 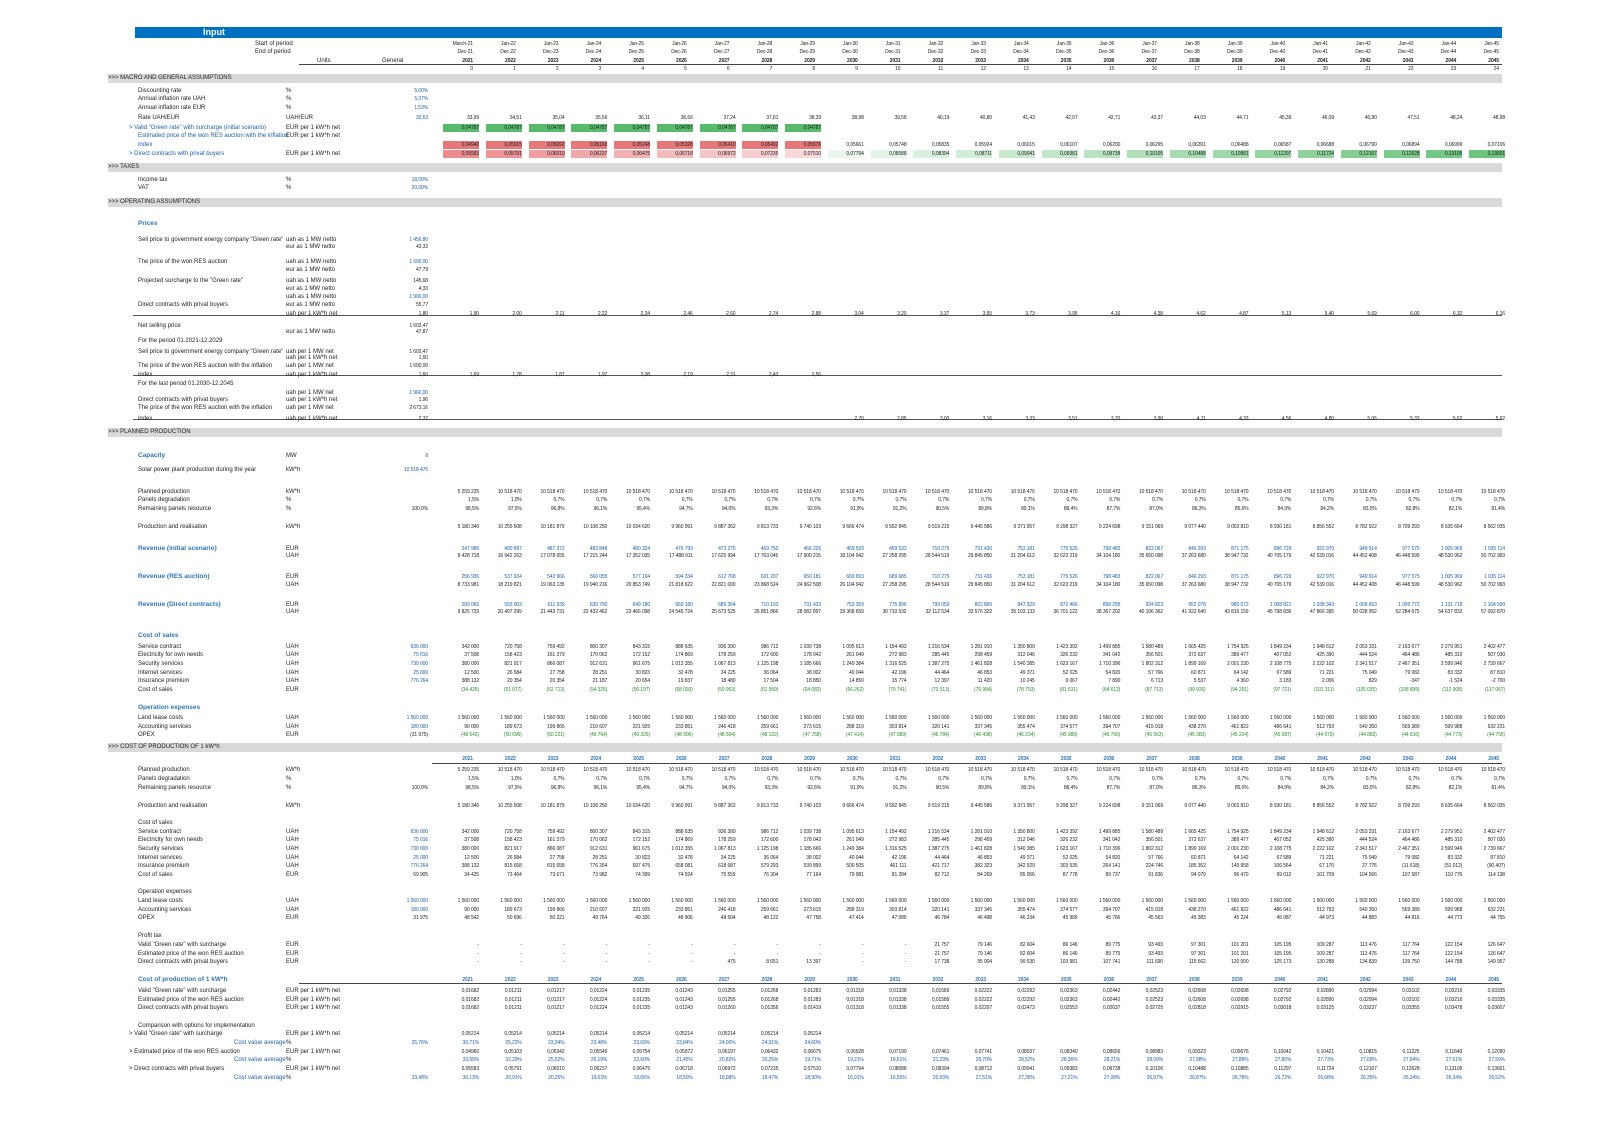 I want to click on row-value-cell: 303 814, so click(x=898, y=727).